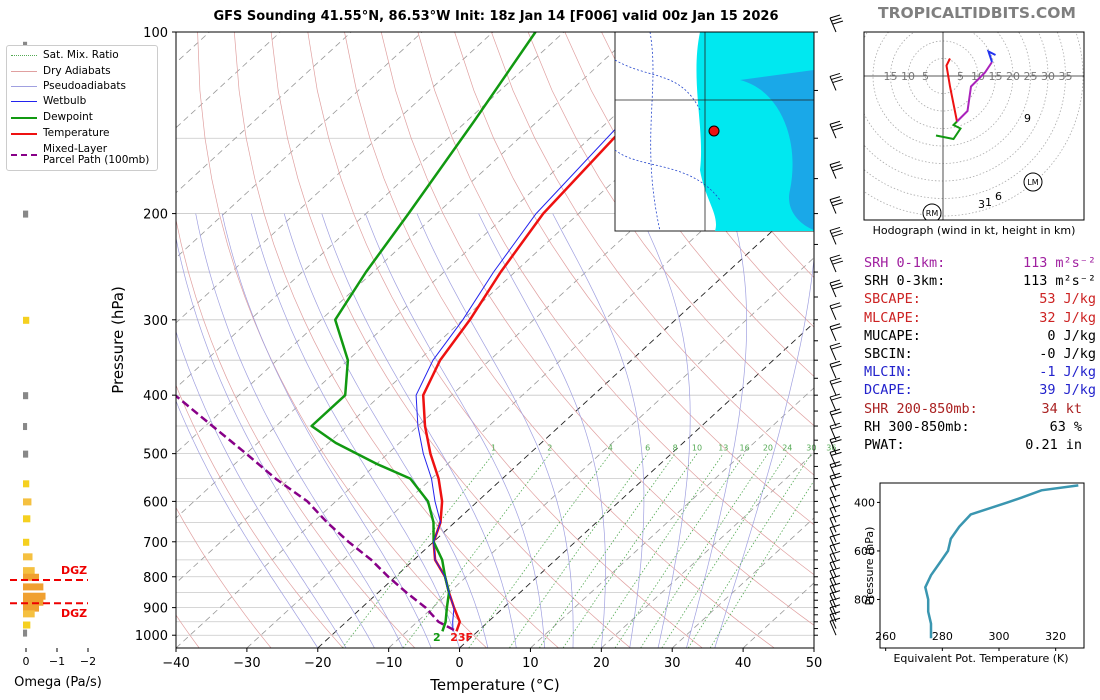 The image size is (1100, 700). I want to click on x-tick-label: 0, so click(459, 663).